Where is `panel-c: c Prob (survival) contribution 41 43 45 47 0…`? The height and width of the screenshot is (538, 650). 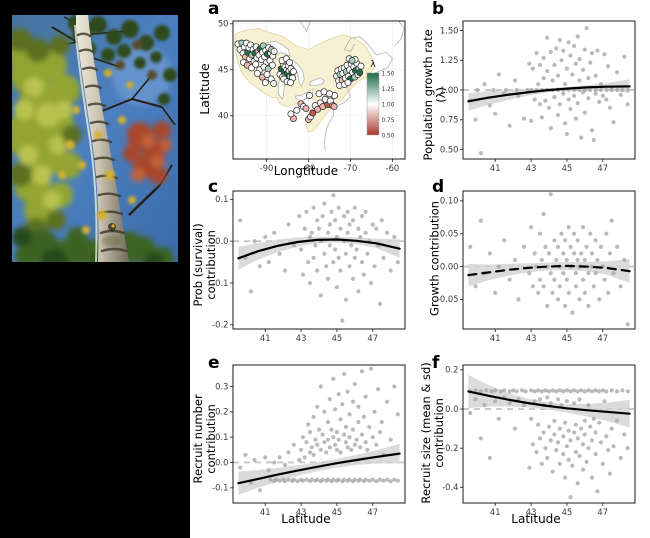
panel-c: c Prob (survival) contribution 41 43 45 47 0… is located at coordinates (305, 266).